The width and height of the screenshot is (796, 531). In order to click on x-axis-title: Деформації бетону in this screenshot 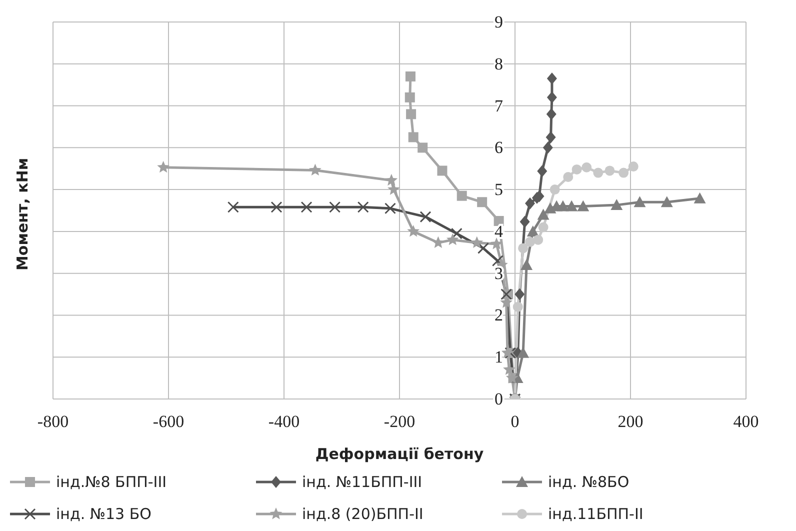, I will do `click(399, 454)`.